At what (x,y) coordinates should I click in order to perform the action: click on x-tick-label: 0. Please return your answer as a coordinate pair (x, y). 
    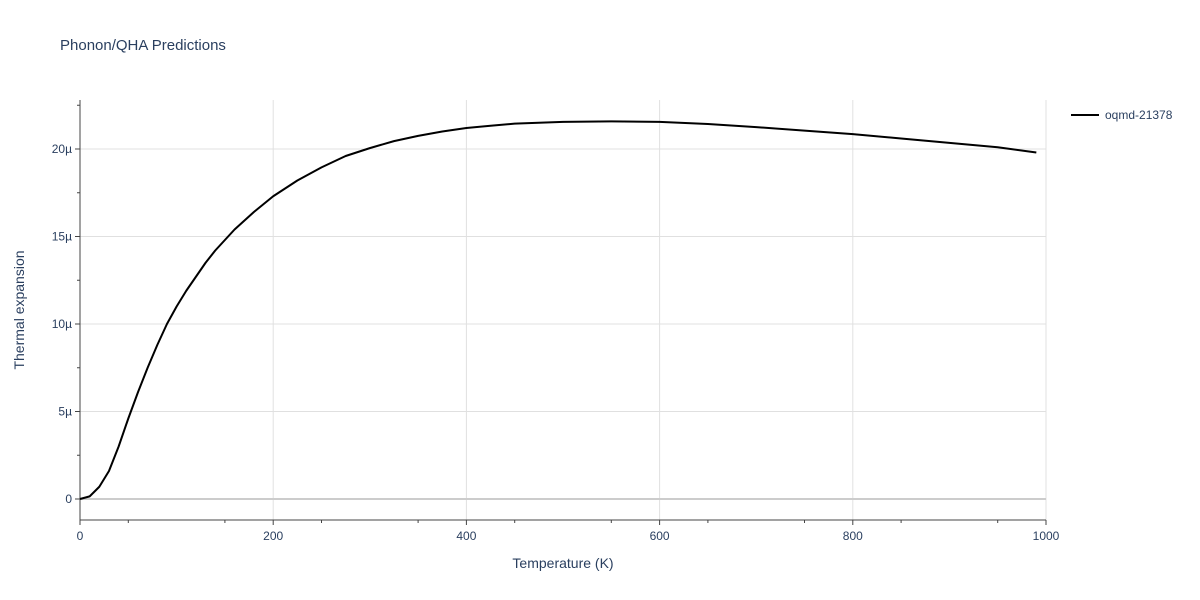
    Looking at the image, I should click on (80, 536).